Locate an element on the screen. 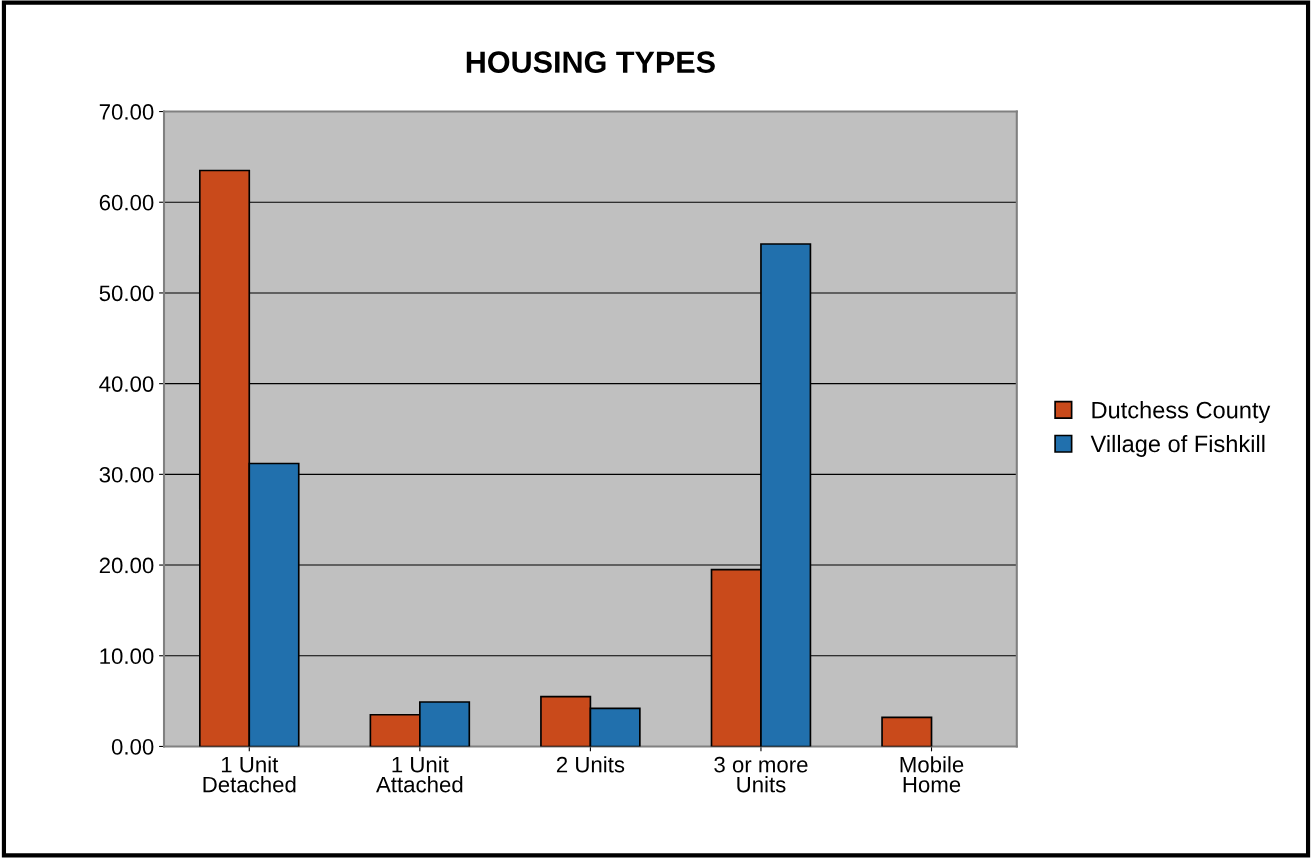 The image size is (1312, 858). y-tick-label: 20.00 is located at coordinates (126, 565).